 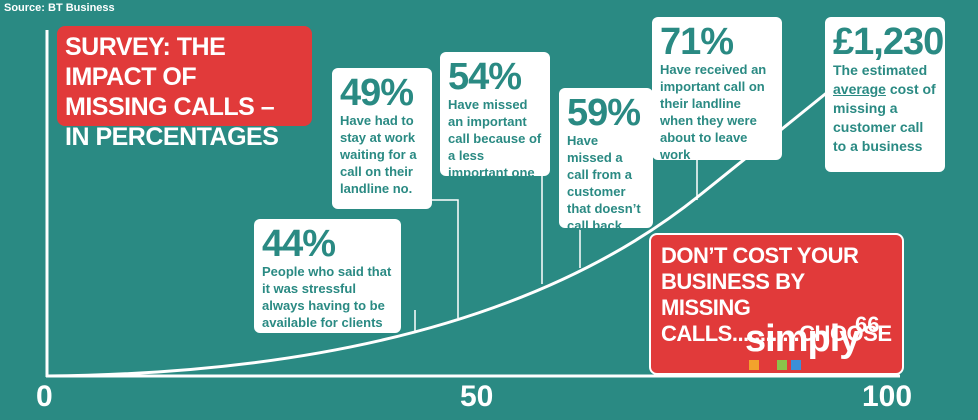 I want to click on source-credit: Source: BT Business, so click(x=59, y=8).